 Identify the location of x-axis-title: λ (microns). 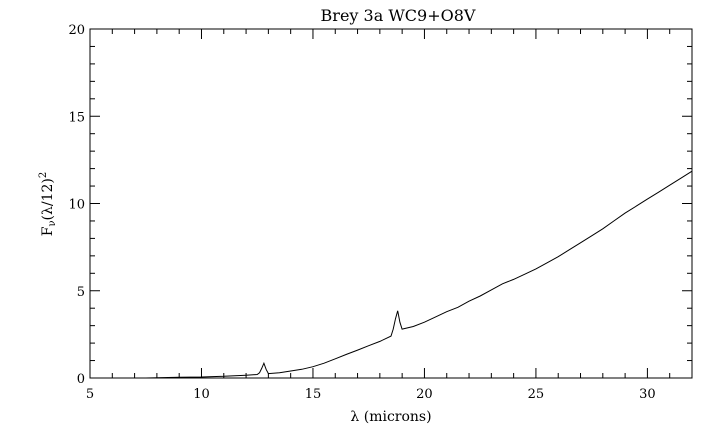
(390, 417).